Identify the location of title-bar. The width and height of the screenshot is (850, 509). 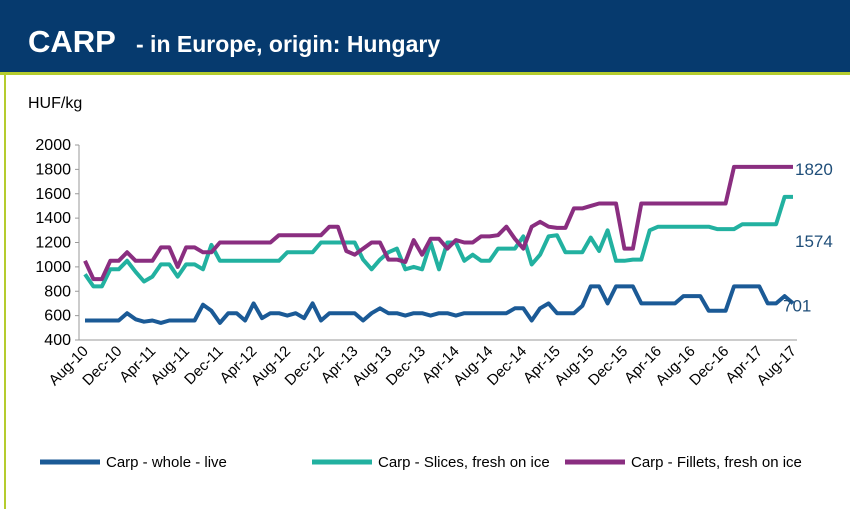
(425, 36).